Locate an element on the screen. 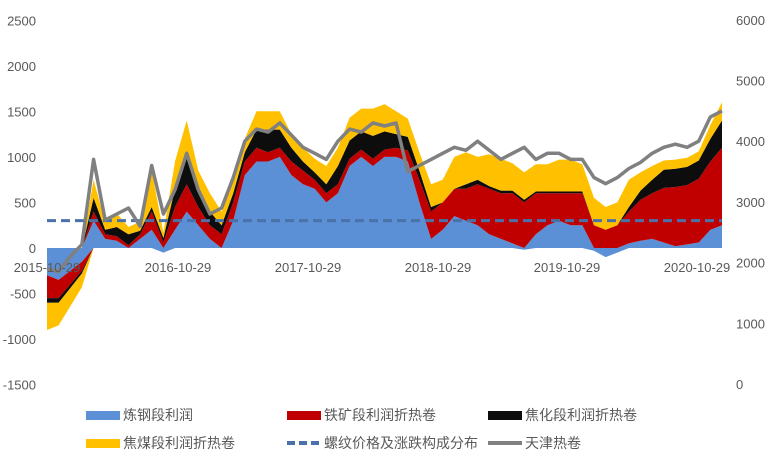  right-tick-label: 4000 is located at coordinates (750, 141).